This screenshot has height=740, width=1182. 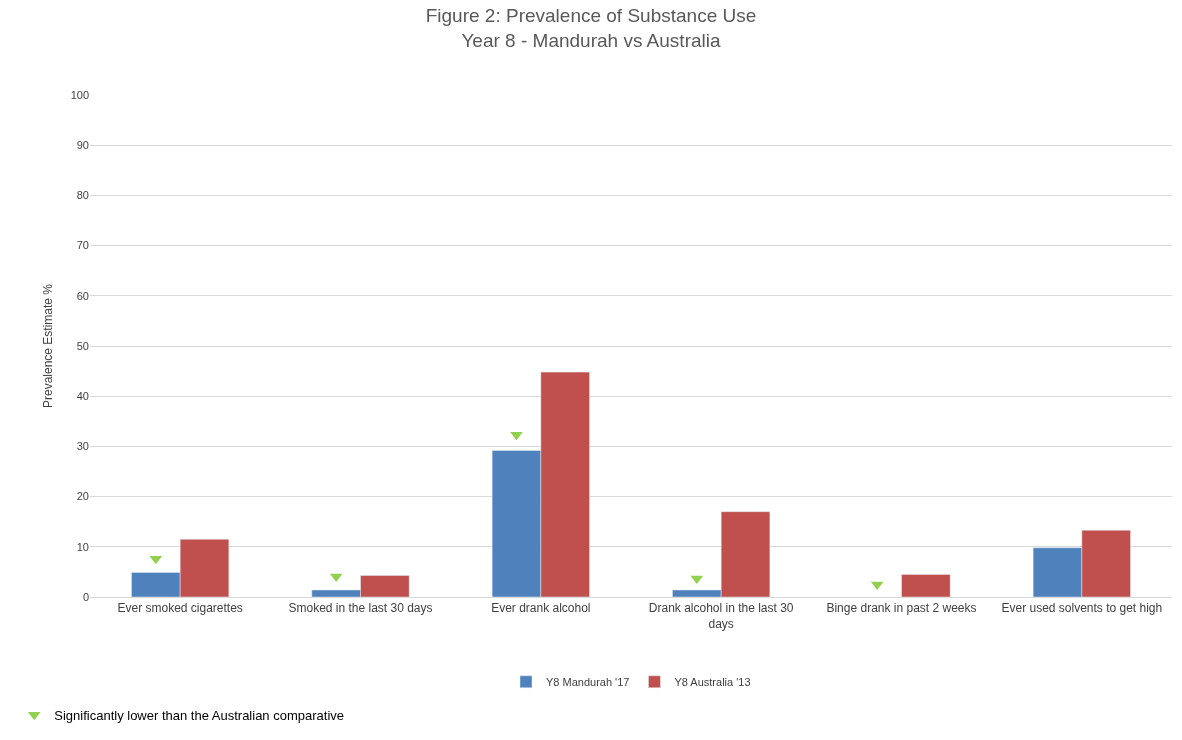 What do you see at coordinates (82, 496) in the screenshot?
I see `y-tick-label: 20` at bounding box center [82, 496].